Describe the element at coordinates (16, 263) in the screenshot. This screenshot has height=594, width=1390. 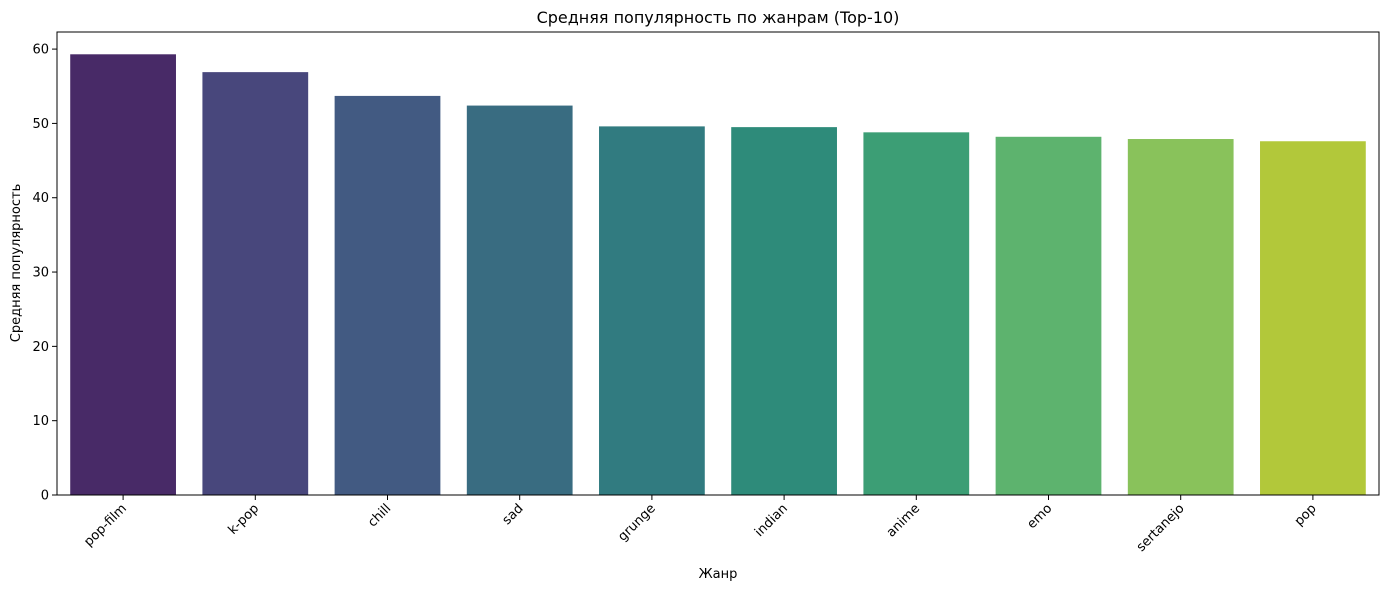
I see `y-axis-label: Средняя популярность` at that location.